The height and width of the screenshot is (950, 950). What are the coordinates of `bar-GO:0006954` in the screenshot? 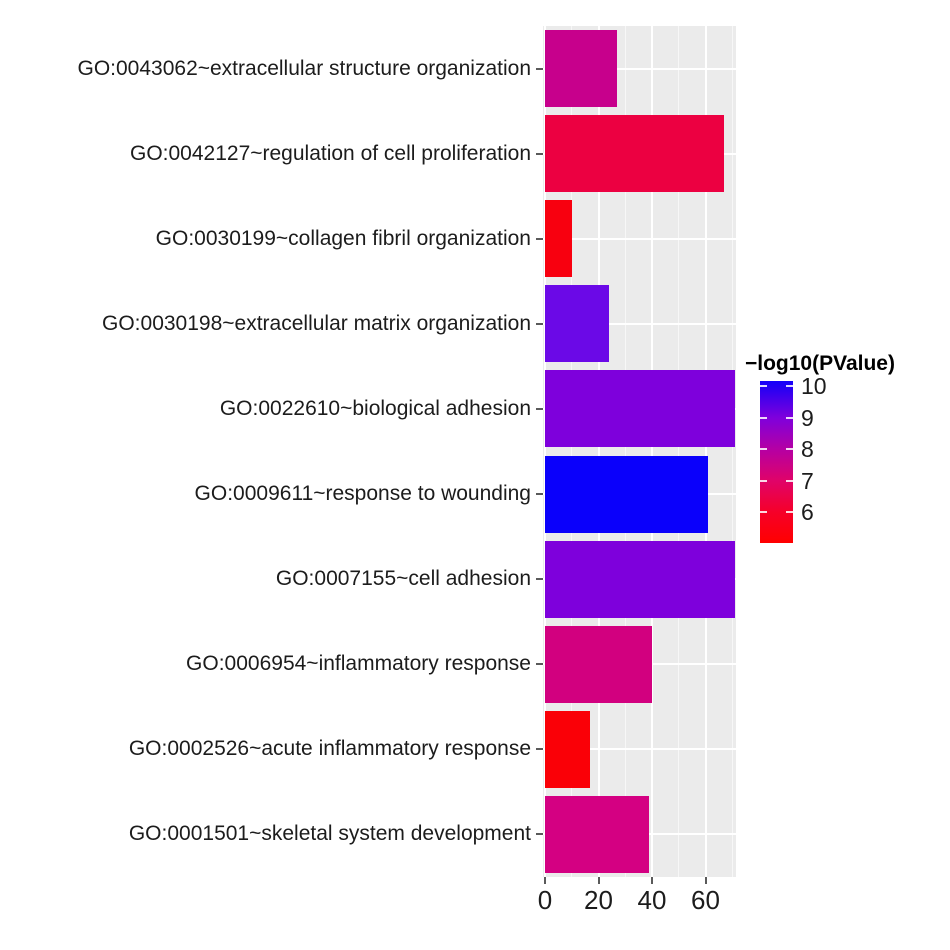 It's located at (598, 664).